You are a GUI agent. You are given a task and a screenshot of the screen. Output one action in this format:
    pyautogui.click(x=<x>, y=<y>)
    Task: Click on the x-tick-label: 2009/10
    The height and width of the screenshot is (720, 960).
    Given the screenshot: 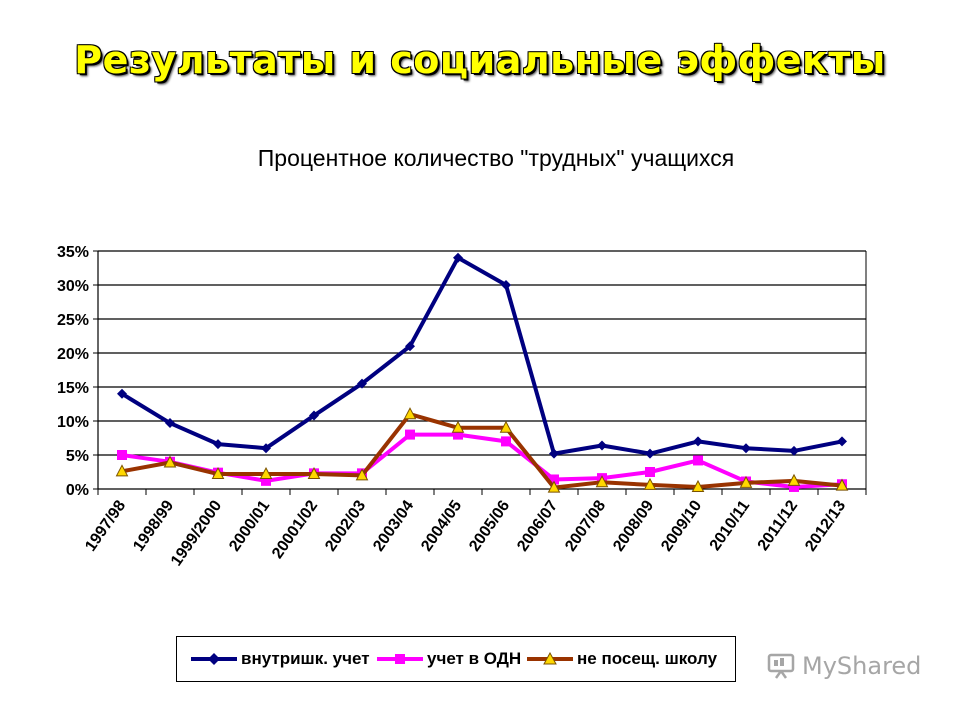 What is the action you would take?
    pyautogui.click(x=681, y=525)
    